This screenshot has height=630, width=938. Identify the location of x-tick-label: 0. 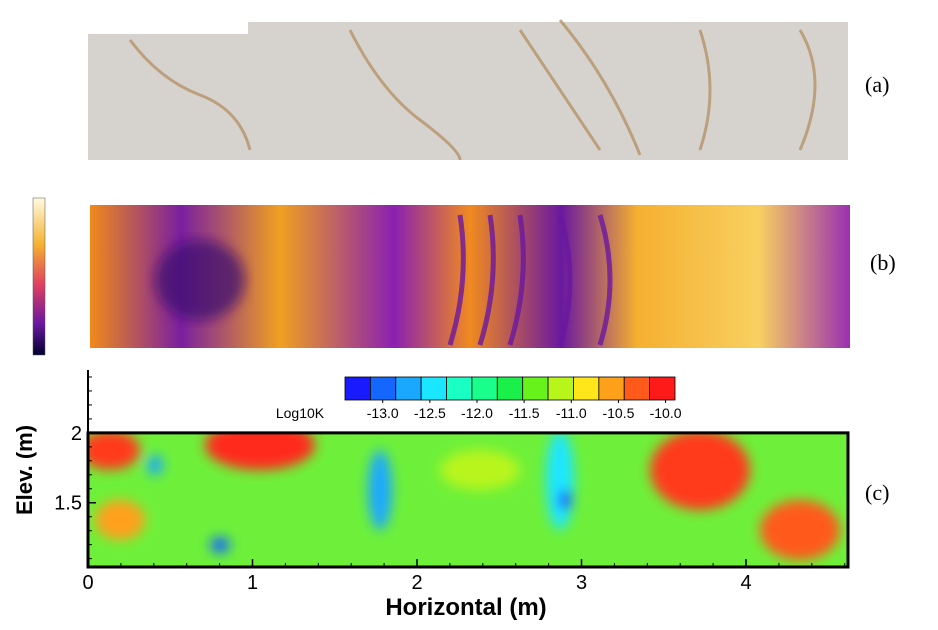
(87, 583).